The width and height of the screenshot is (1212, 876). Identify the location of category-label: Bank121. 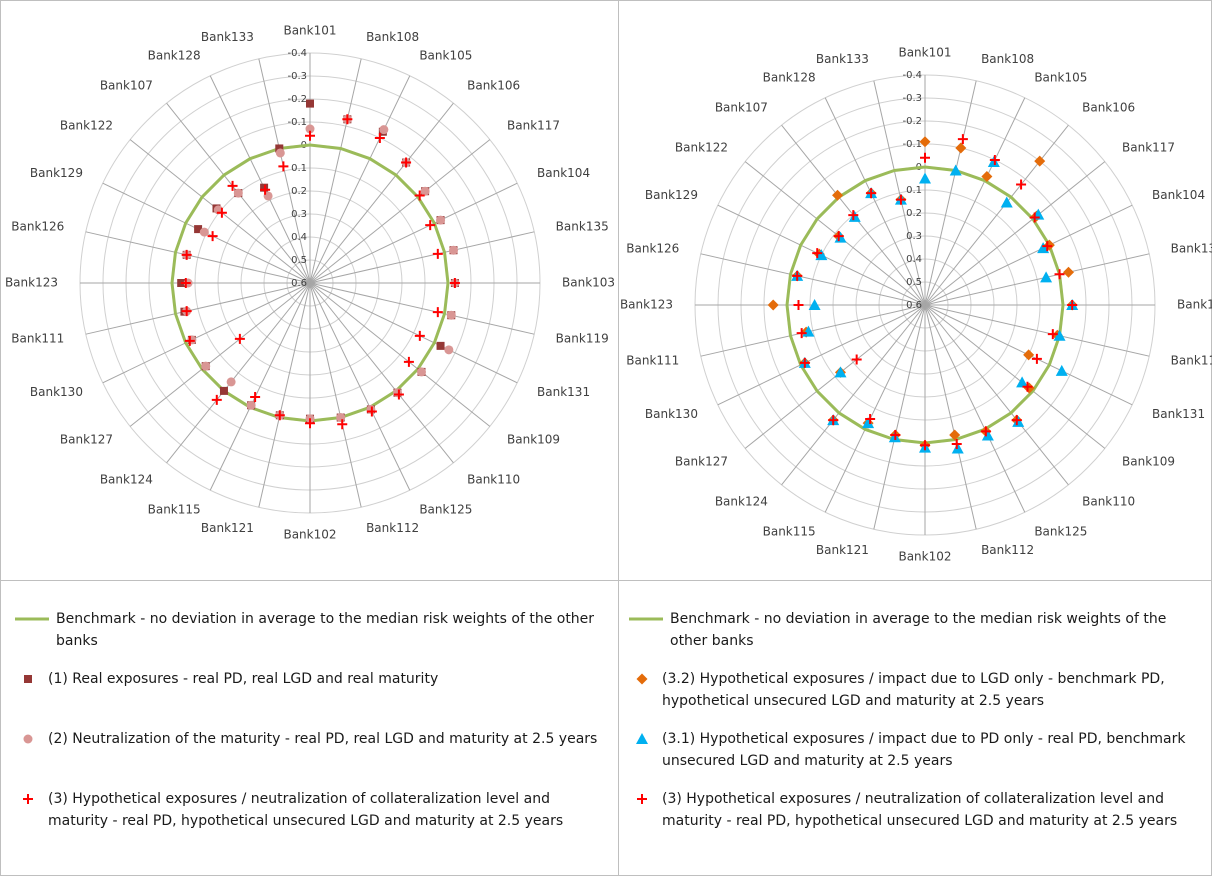
(227, 528).